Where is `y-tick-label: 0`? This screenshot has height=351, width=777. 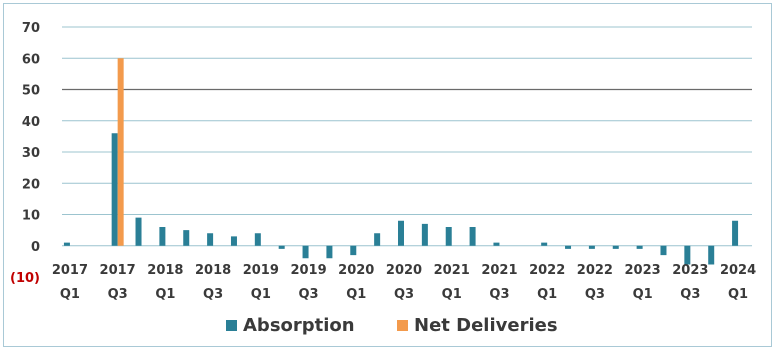 y-tick-label: 0 is located at coordinates (35, 247).